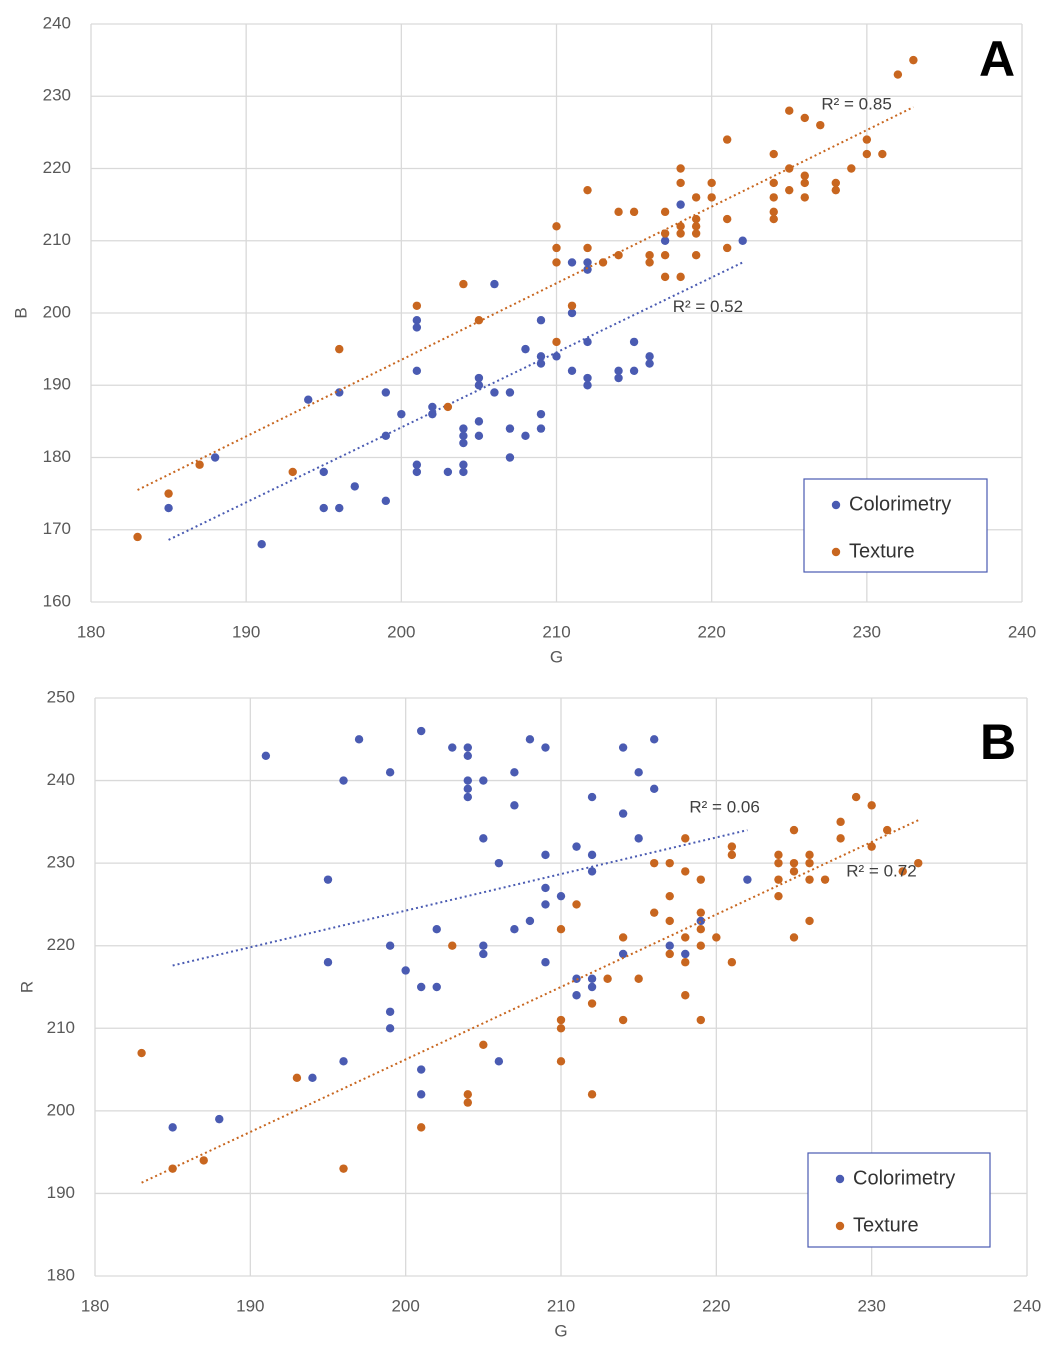 The height and width of the screenshot is (1349, 1047). What do you see at coordinates (997, 59) in the screenshot?
I see `panel-label: A` at bounding box center [997, 59].